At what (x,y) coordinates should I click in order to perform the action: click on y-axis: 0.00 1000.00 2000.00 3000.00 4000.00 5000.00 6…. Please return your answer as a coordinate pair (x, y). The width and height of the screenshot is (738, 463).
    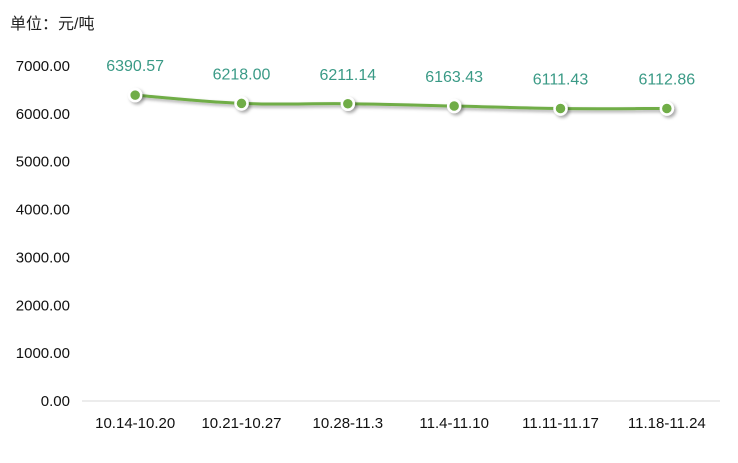
    Looking at the image, I should click on (43, 234).